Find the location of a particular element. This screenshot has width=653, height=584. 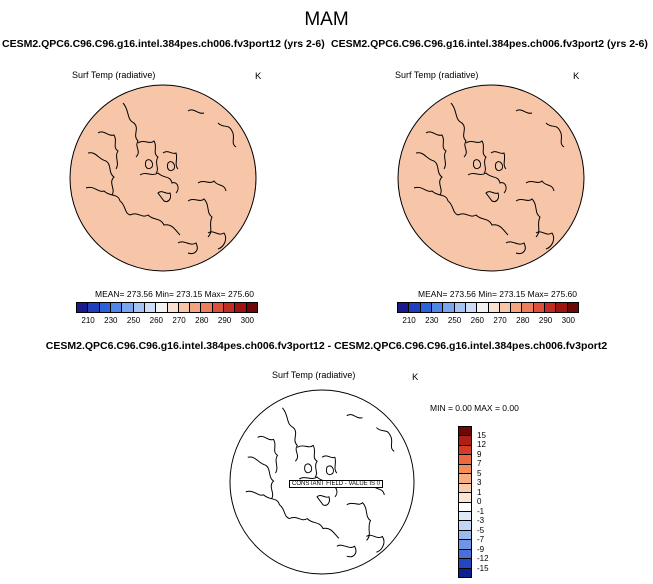

panel-right-colorbar is located at coordinates (488, 307).